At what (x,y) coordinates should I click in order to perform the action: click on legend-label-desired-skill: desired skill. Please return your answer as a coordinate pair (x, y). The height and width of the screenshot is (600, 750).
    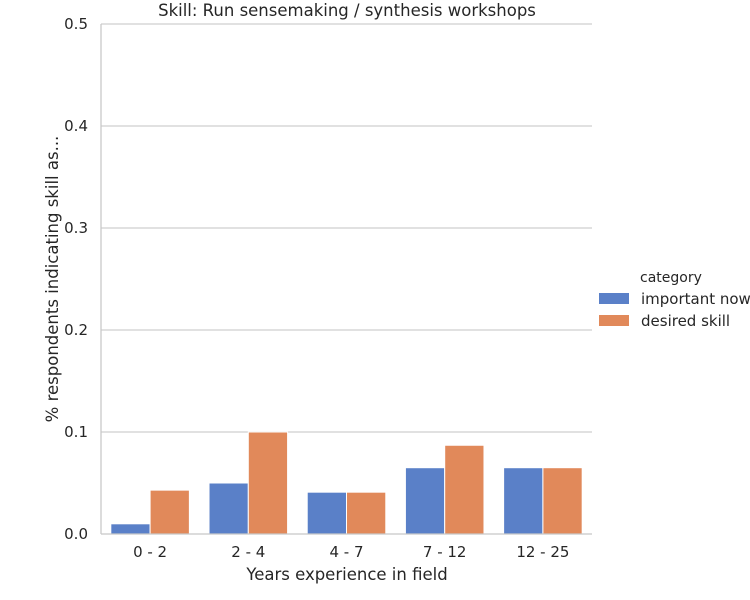
    Looking at the image, I should click on (685, 321).